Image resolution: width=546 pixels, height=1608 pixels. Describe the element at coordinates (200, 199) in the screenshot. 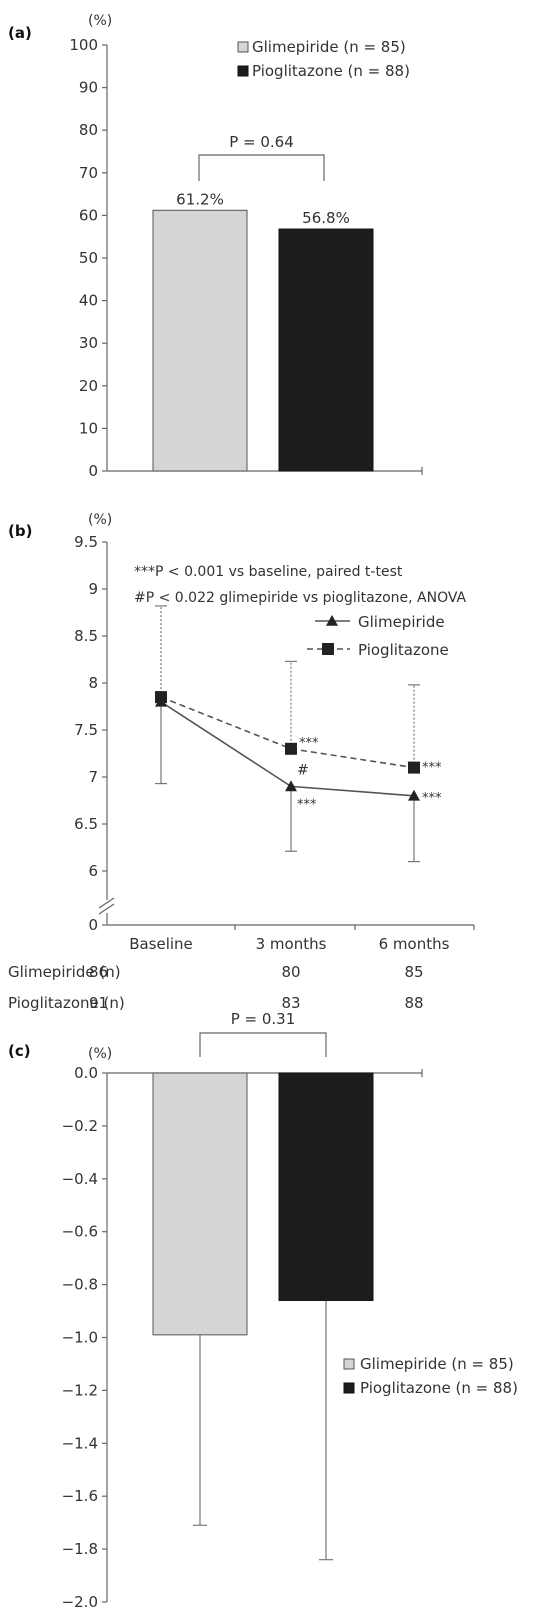

I see `bar-value-label-a: 61.2%` at that location.